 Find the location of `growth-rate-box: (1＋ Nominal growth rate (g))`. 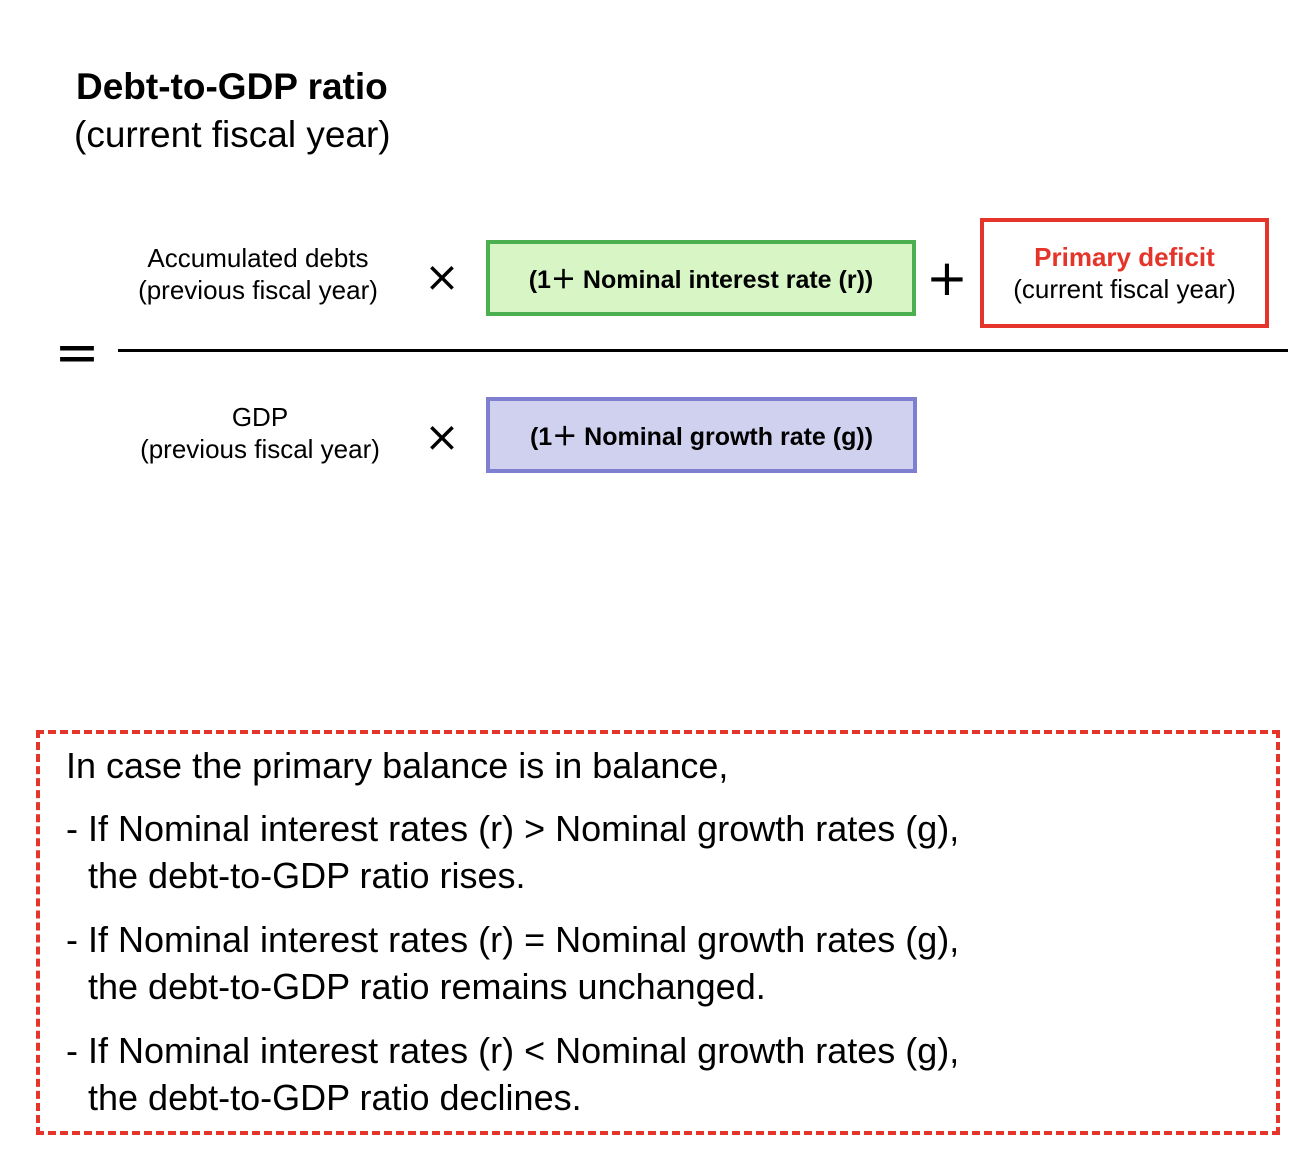

growth-rate-box: (1＋ Nominal growth rate (g)) is located at coordinates (701, 435).